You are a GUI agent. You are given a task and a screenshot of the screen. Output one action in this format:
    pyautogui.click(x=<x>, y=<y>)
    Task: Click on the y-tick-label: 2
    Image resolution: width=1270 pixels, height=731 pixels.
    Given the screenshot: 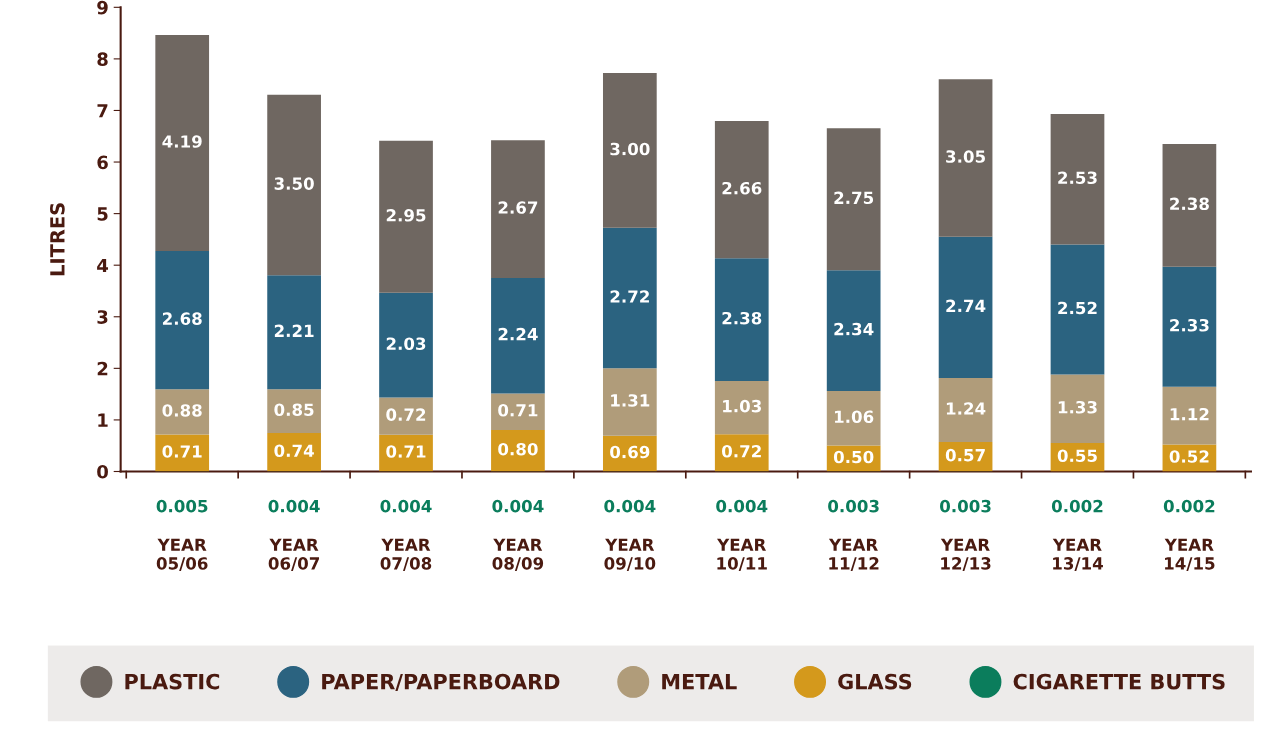 What is the action you would take?
    pyautogui.click(x=102, y=368)
    